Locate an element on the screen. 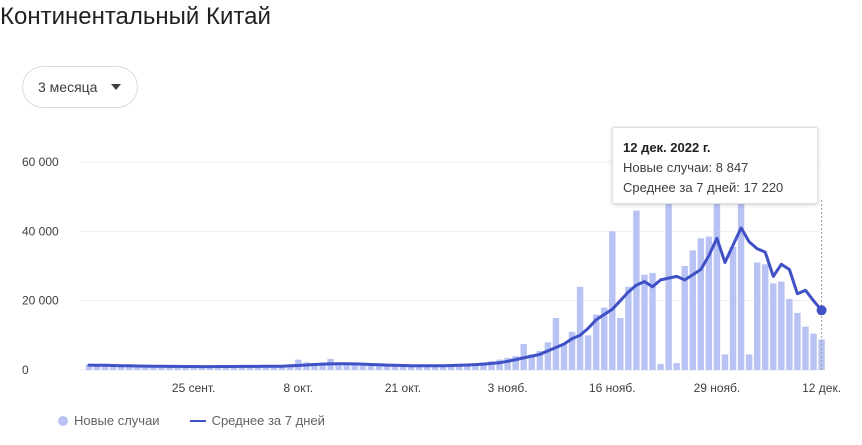 Image resolution: width=862 pixels, height=445 pixels. highlight-marker is located at coordinates (821, 285).